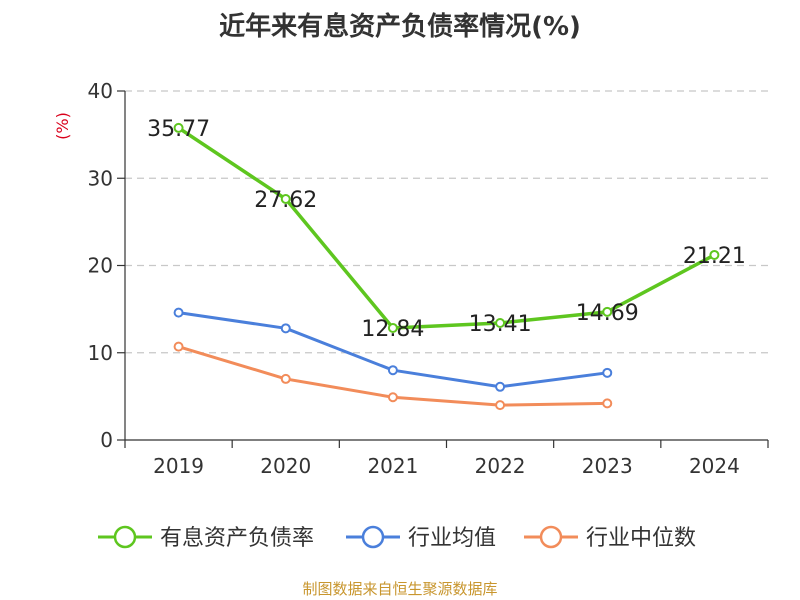  I want to click on legend-label: 有息资产负债率, so click(237, 538).